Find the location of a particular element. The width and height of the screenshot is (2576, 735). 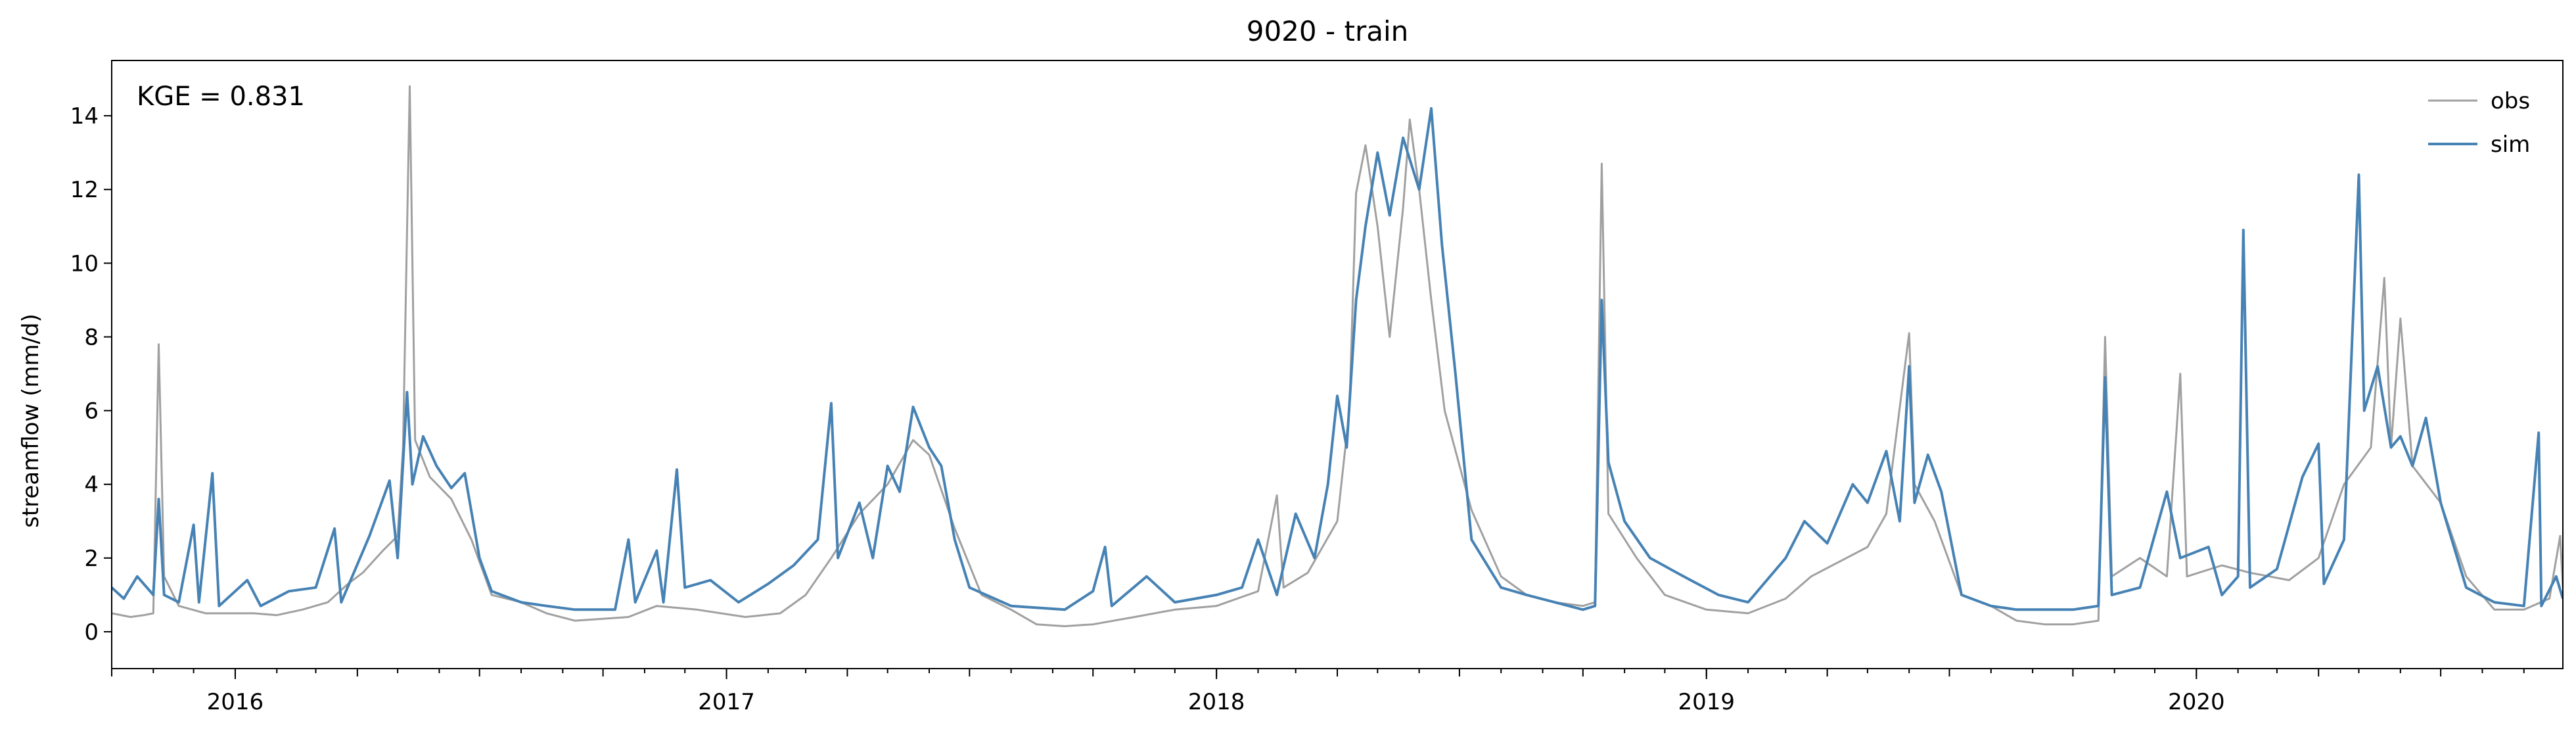

y-tick-label: 14 is located at coordinates (84, 116).